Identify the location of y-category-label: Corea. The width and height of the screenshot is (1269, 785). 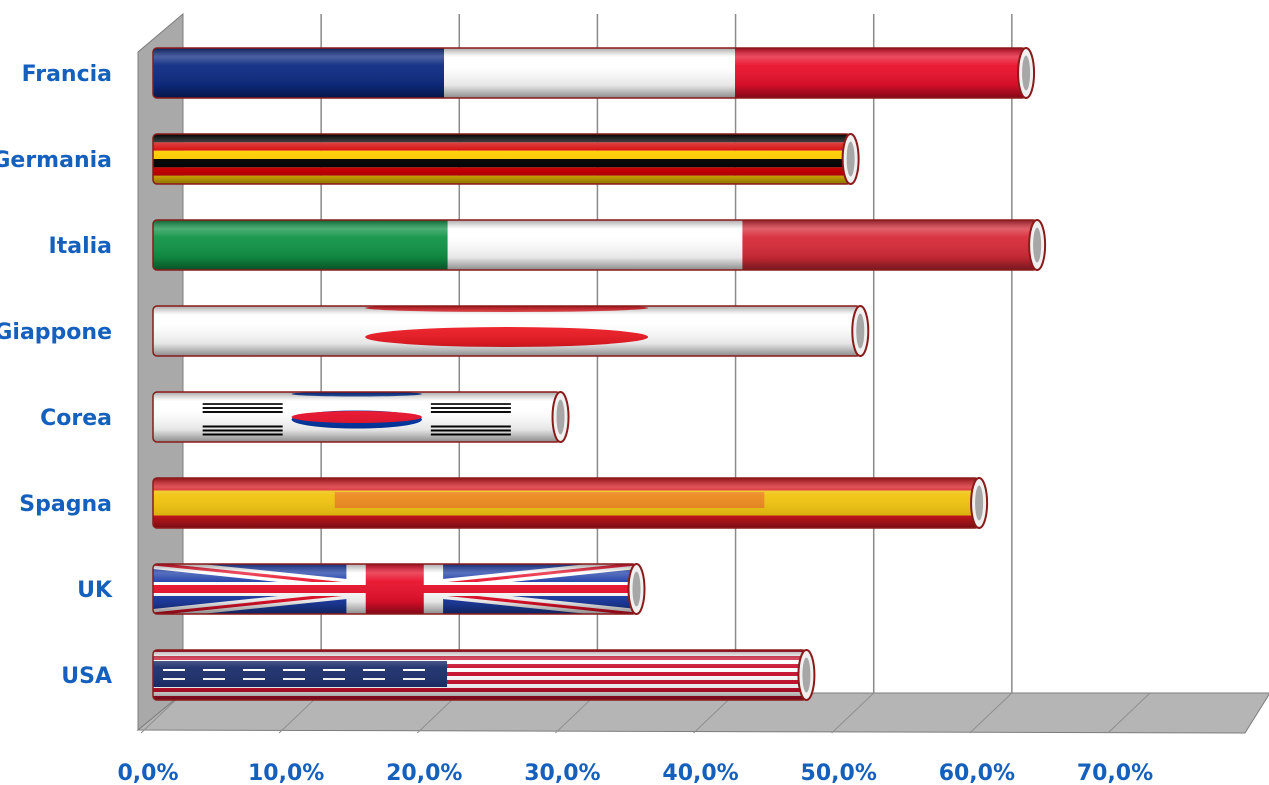
(76, 418).